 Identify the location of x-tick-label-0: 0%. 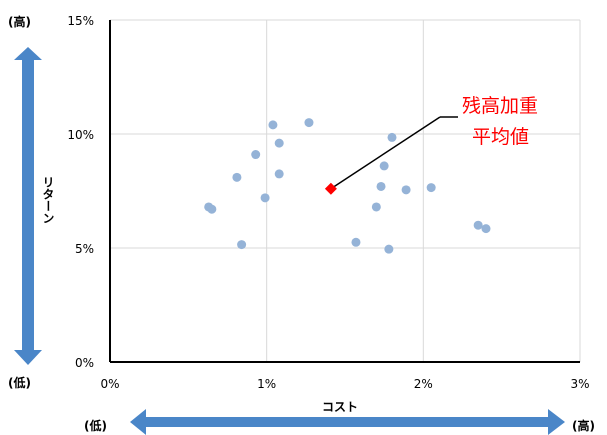
(109, 384).